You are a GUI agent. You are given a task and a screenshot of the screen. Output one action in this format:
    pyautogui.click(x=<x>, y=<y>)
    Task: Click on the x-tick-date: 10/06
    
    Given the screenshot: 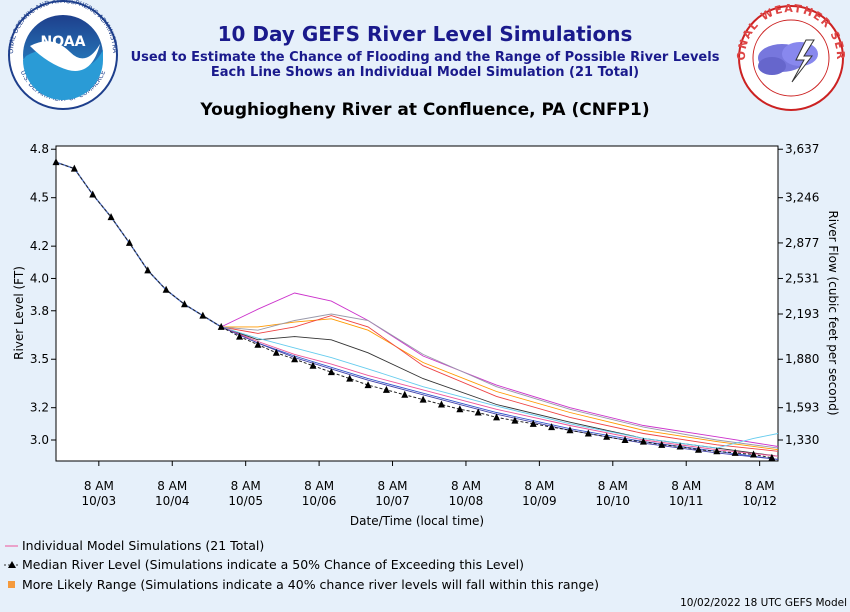 What is the action you would take?
    pyautogui.click(x=319, y=501)
    